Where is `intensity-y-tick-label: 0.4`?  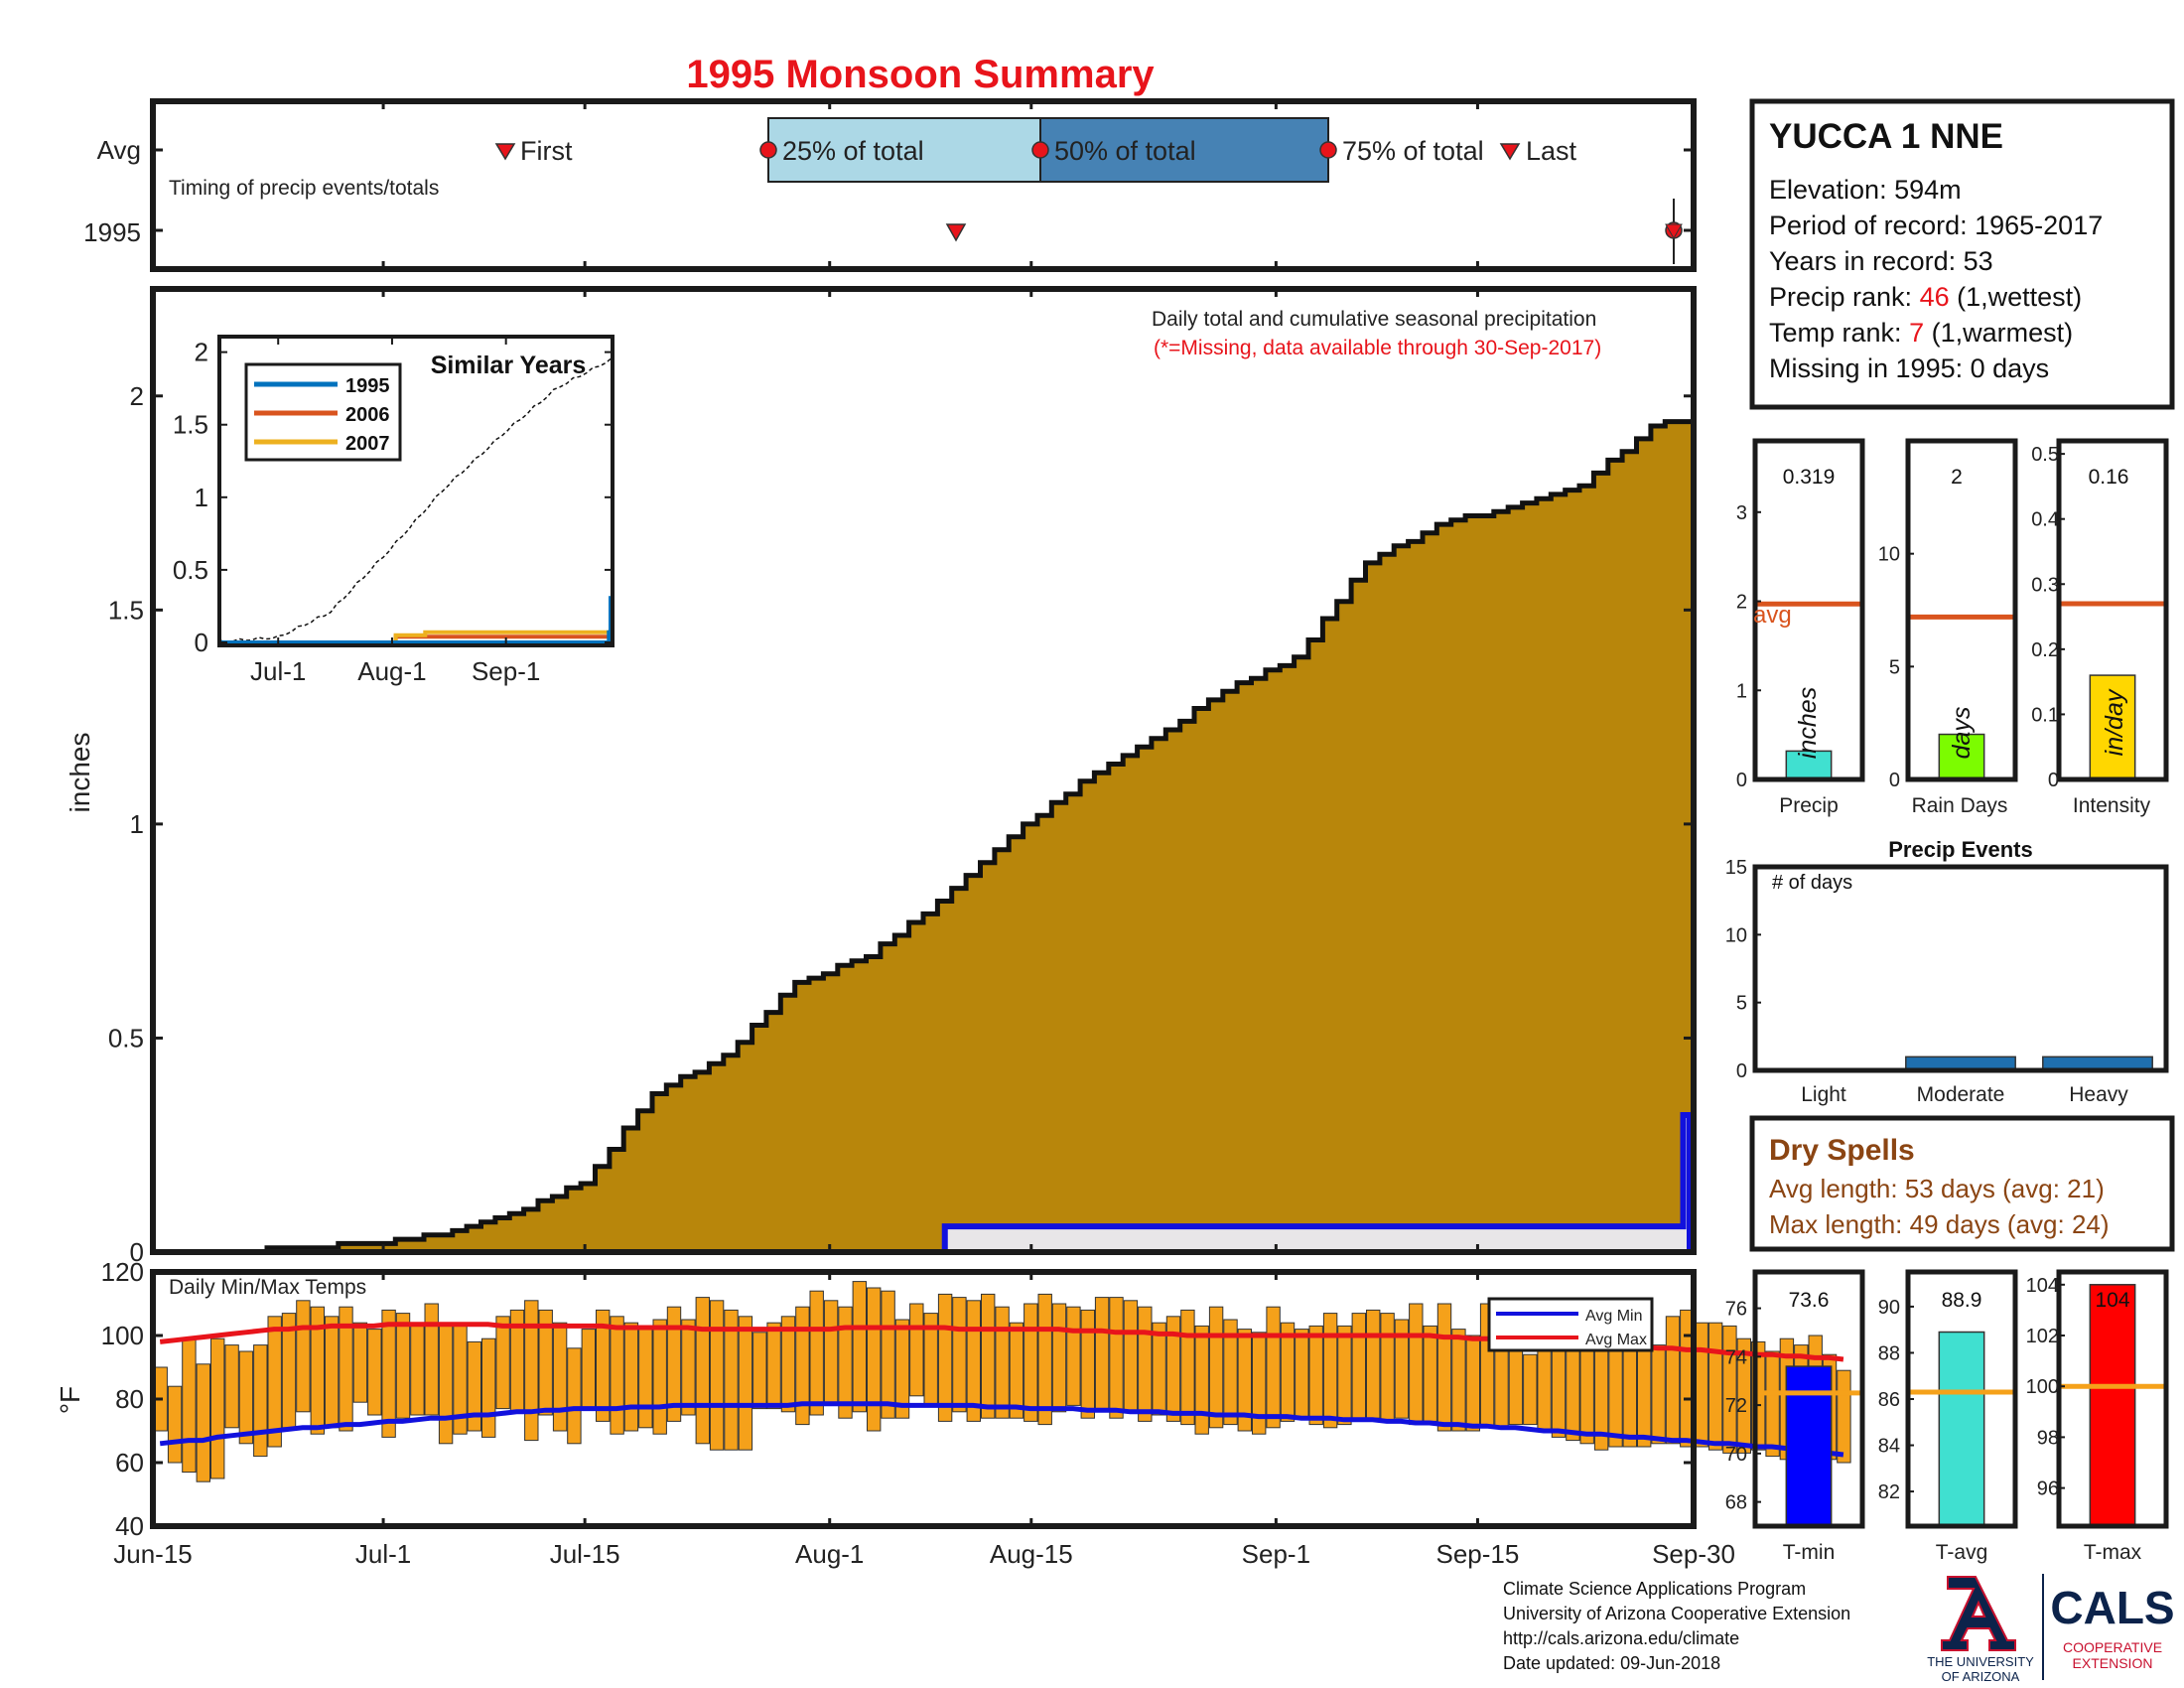
intensity-y-tick-label: 0.4 is located at coordinates (2045, 520).